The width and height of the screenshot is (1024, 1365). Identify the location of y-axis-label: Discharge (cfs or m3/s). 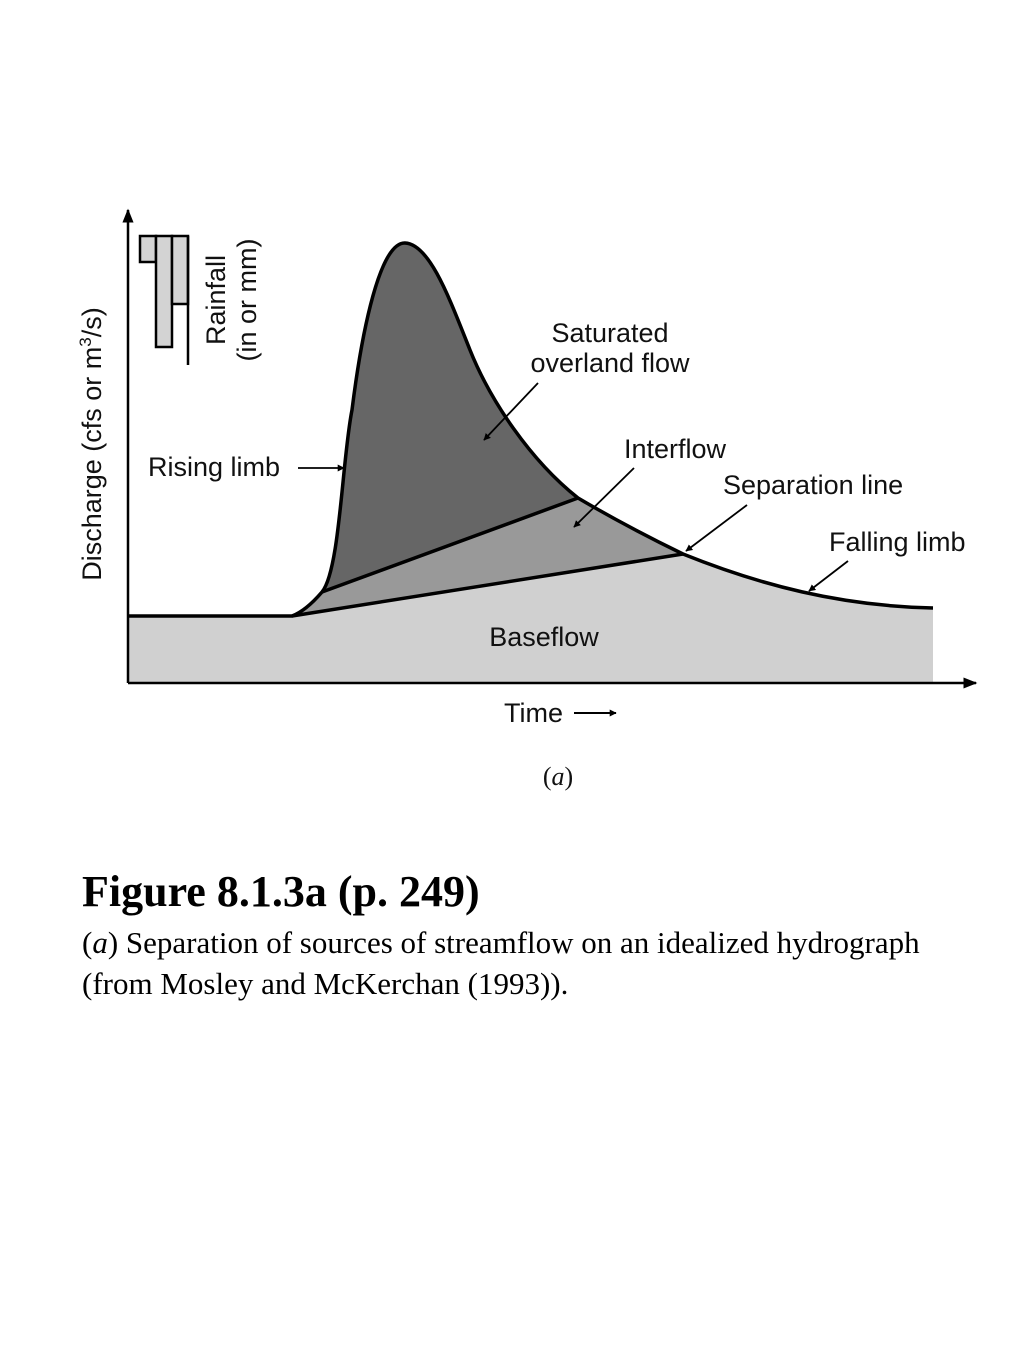
(91, 444).